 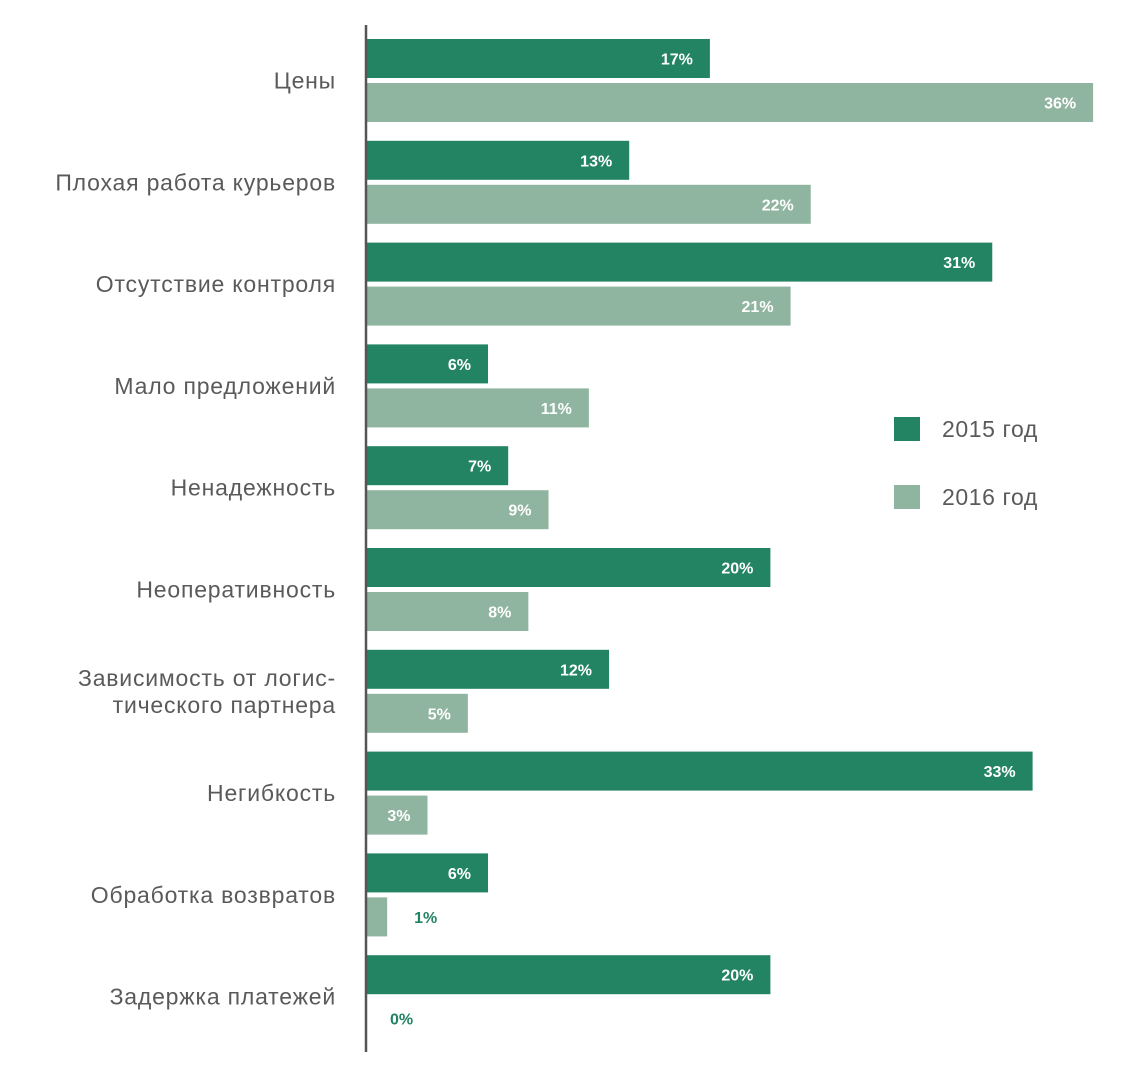 What do you see at coordinates (737, 569) in the screenshot?
I see `bar-value-label-2015-5: 20%` at bounding box center [737, 569].